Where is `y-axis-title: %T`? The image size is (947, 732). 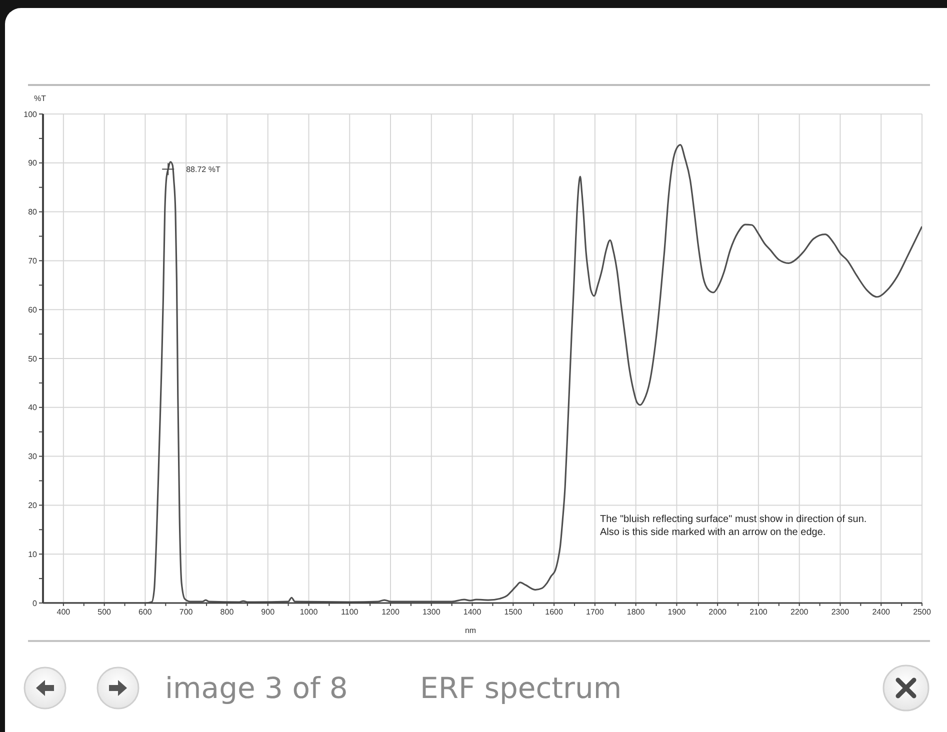 y-axis-title: %T is located at coordinates (40, 98).